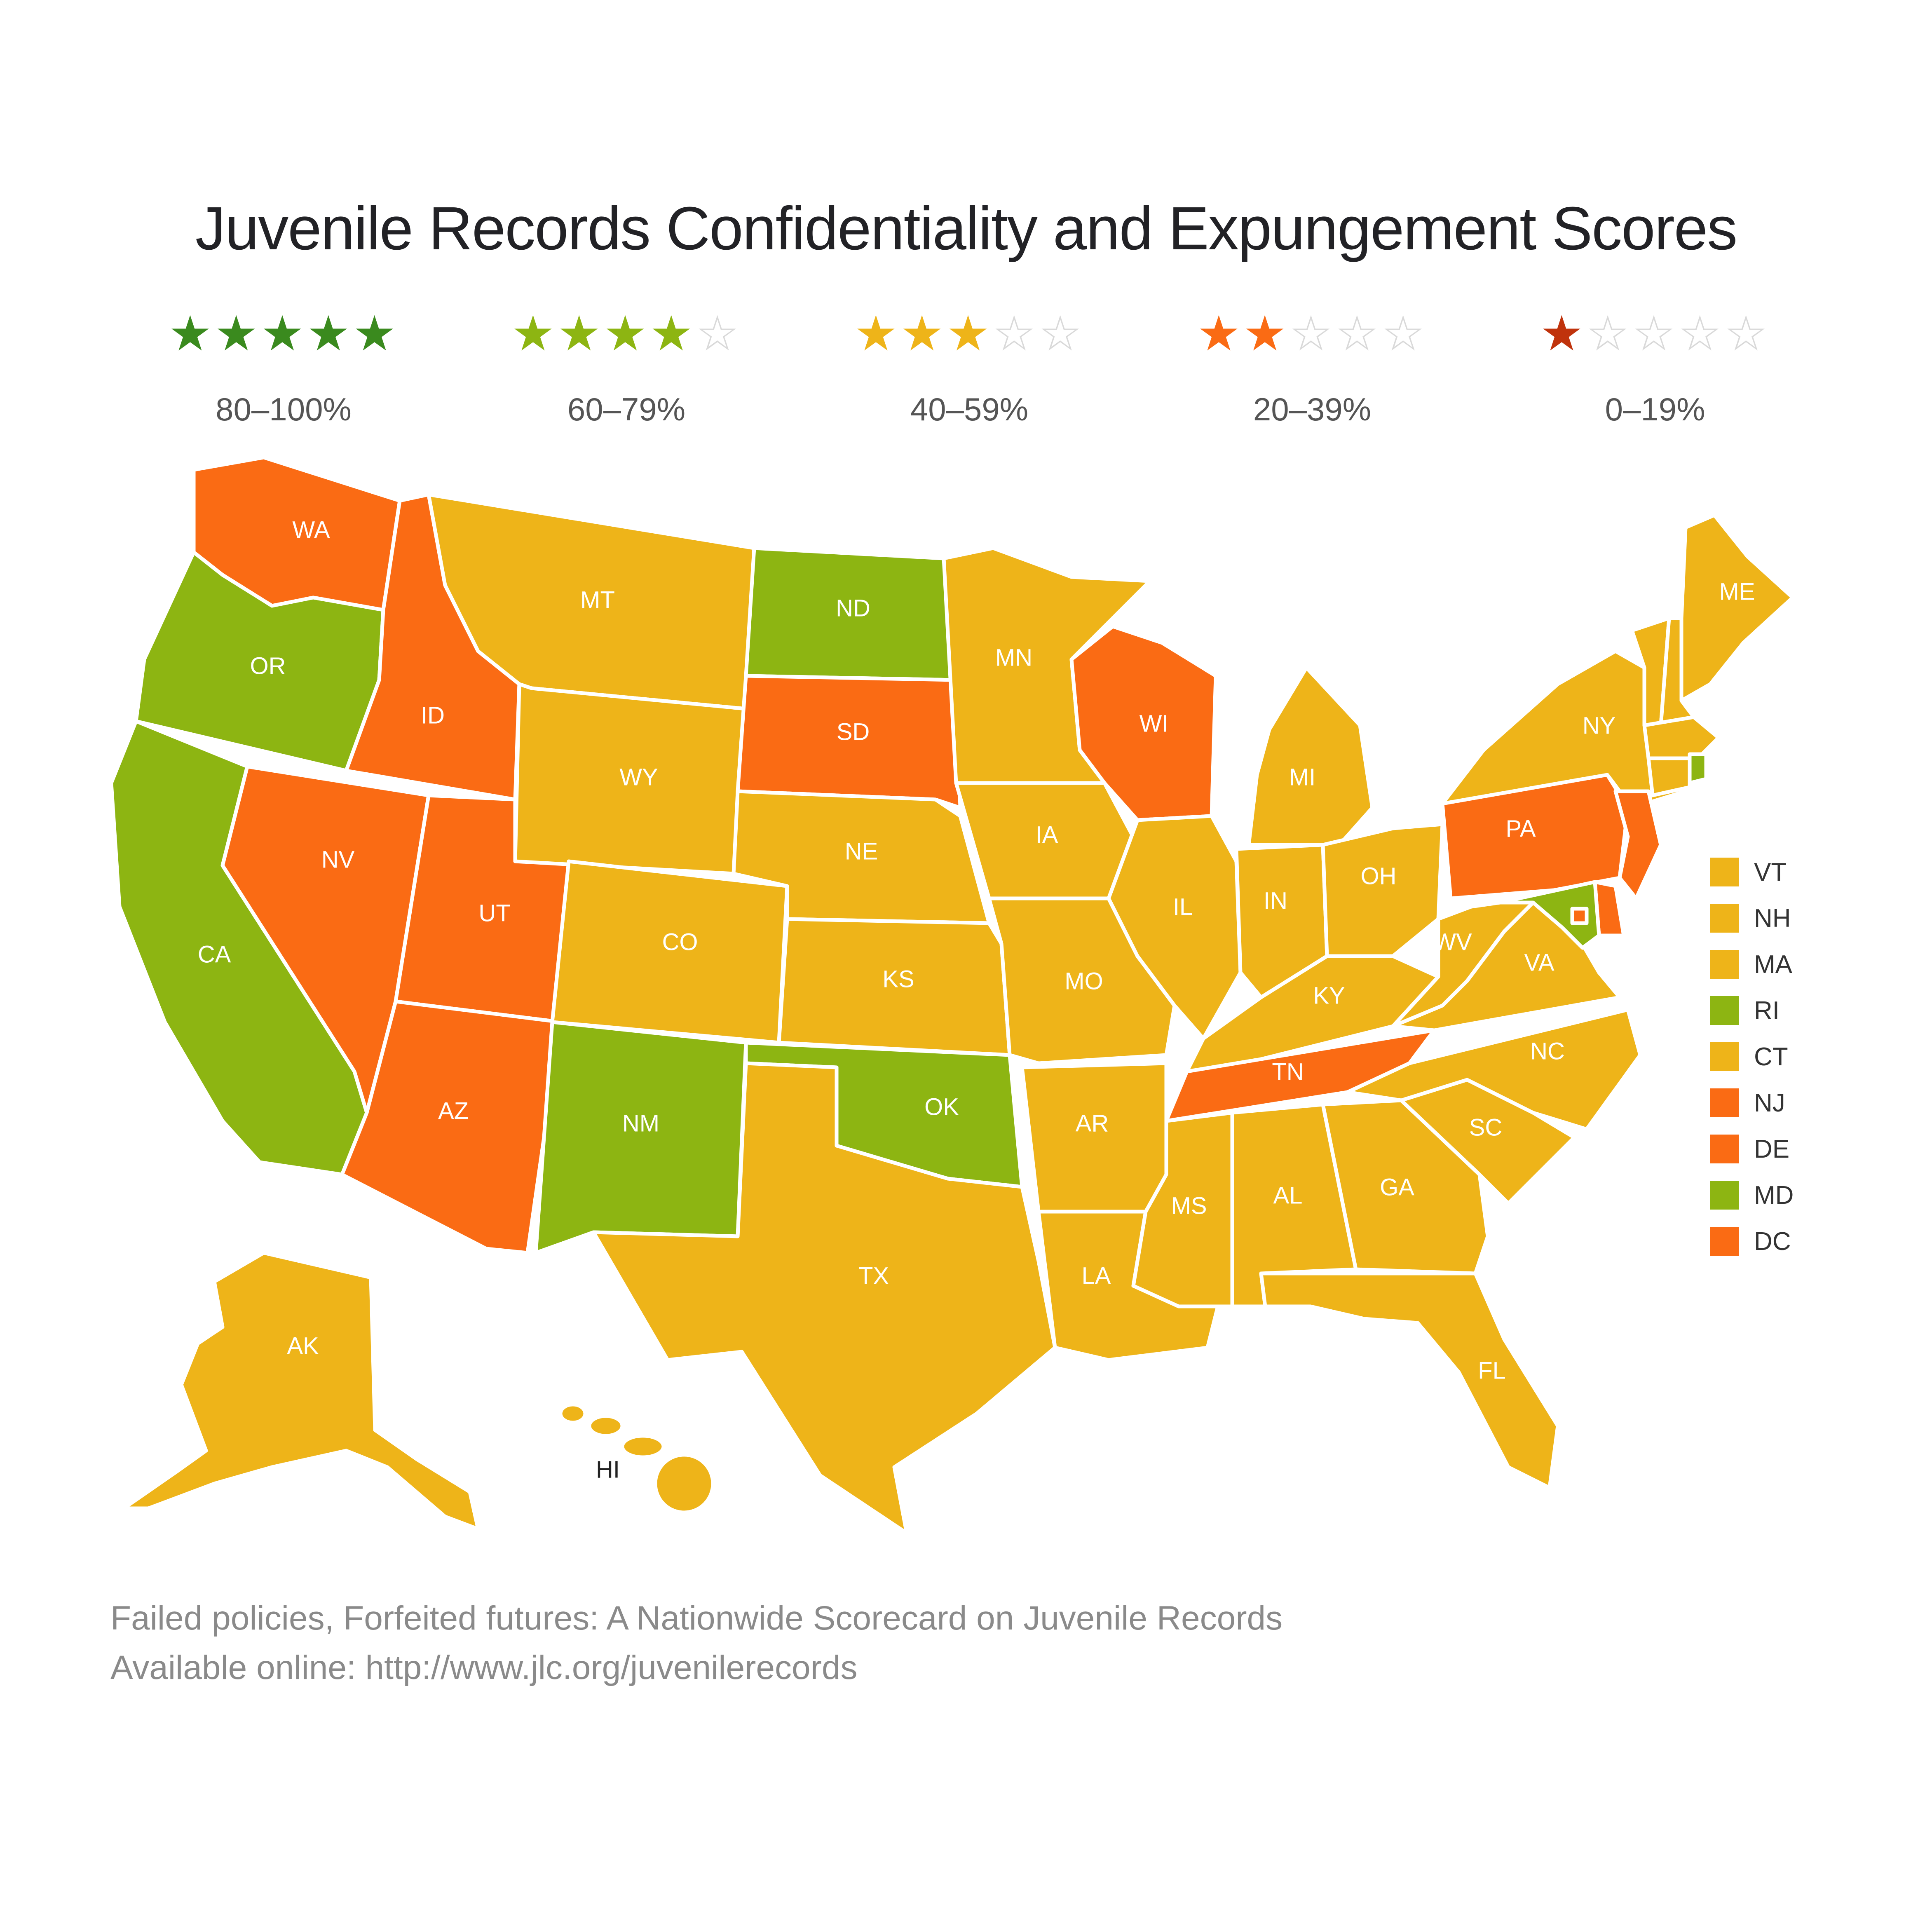 The height and width of the screenshot is (1932, 1932). I want to click on state-label-ky: KY, so click(1329, 995).